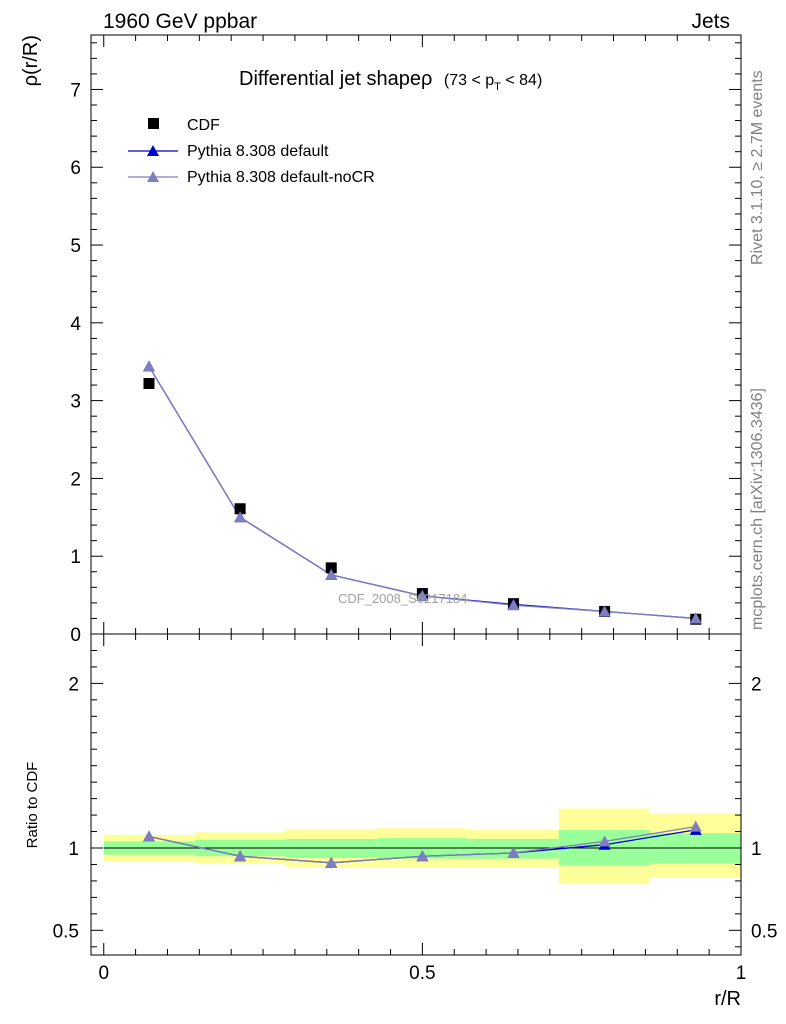 The image size is (786, 1024). Describe the element at coordinates (203, 125) in the screenshot. I see `legend-label-cdf: CDF` at that location.